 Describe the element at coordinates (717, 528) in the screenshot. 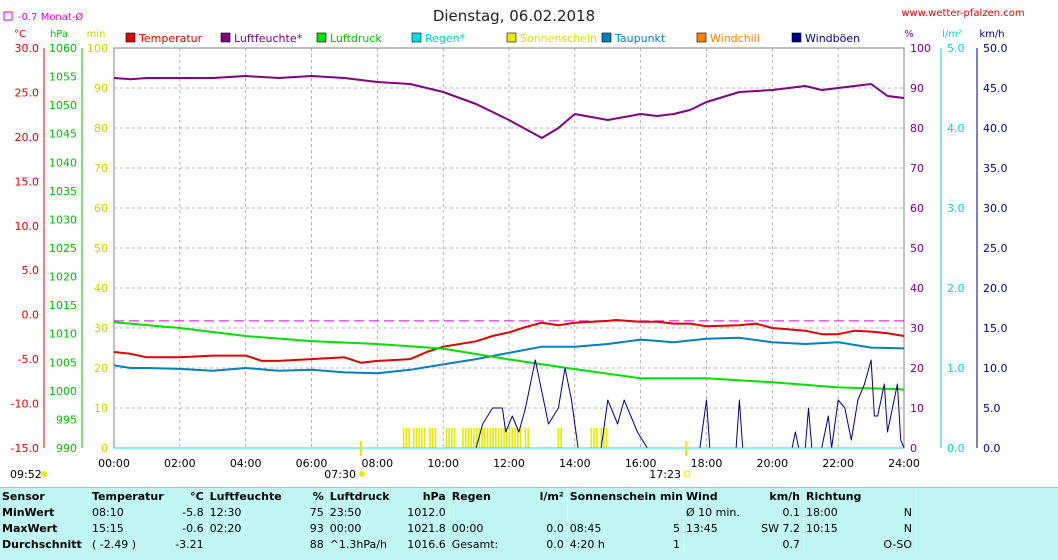

I see `wind-time: 13:45` at that location.